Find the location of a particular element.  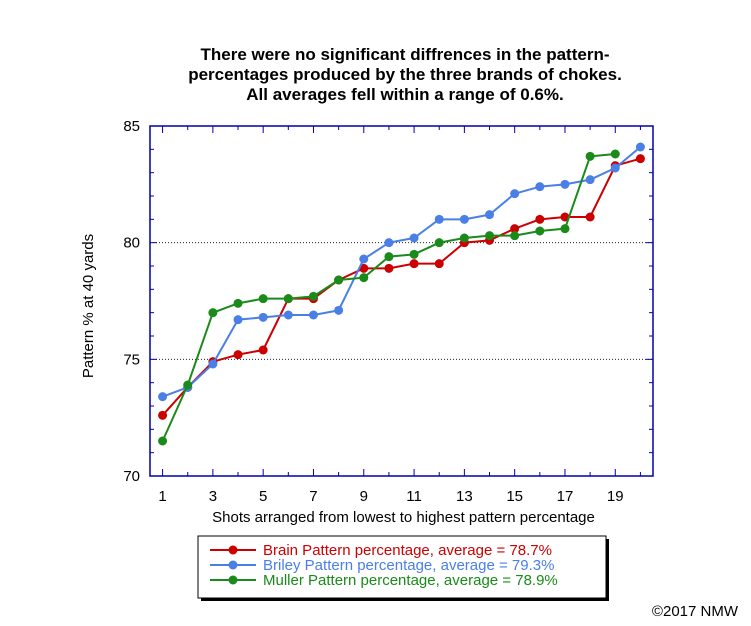

x-tick-label: 13 is located at coordinates (464, 496).